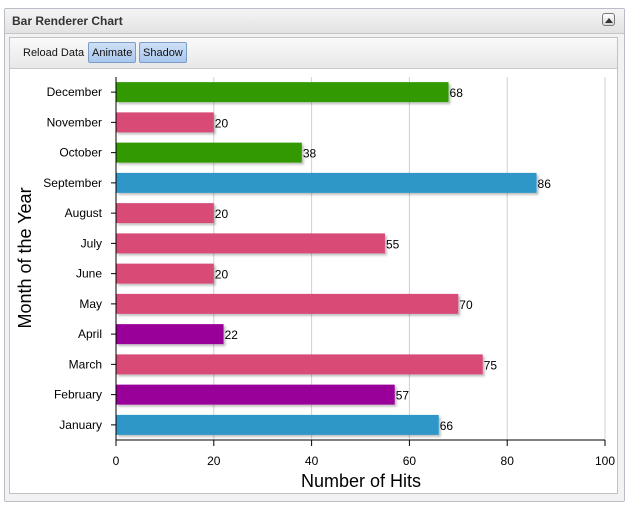 The width and height of the screenshot is (633, 512). What do you see at coordinates (165, 273) in the screenshot?
I see `bar-june` at bounding box center [165, 273].